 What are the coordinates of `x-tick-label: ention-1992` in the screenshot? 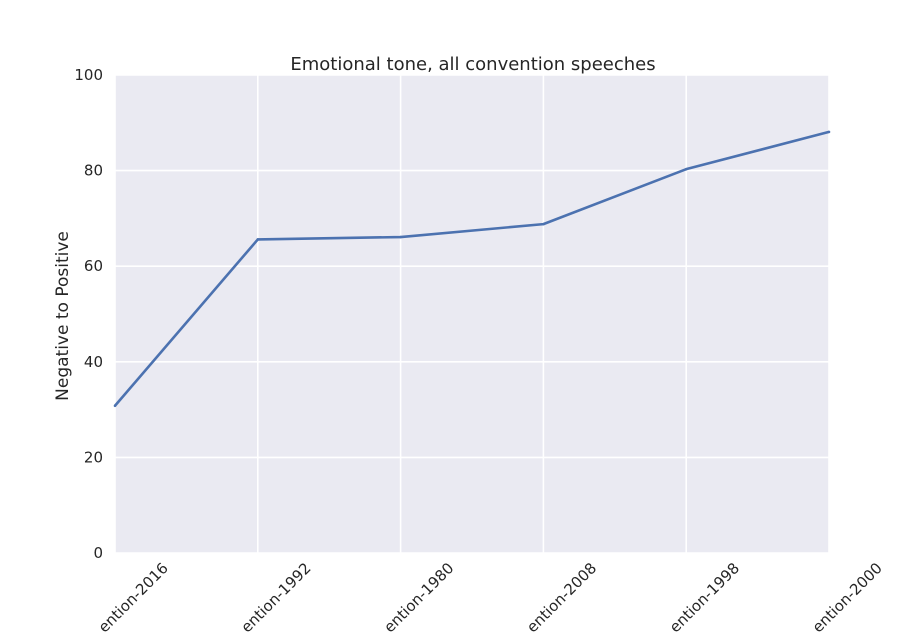 It's located at (276, 596).